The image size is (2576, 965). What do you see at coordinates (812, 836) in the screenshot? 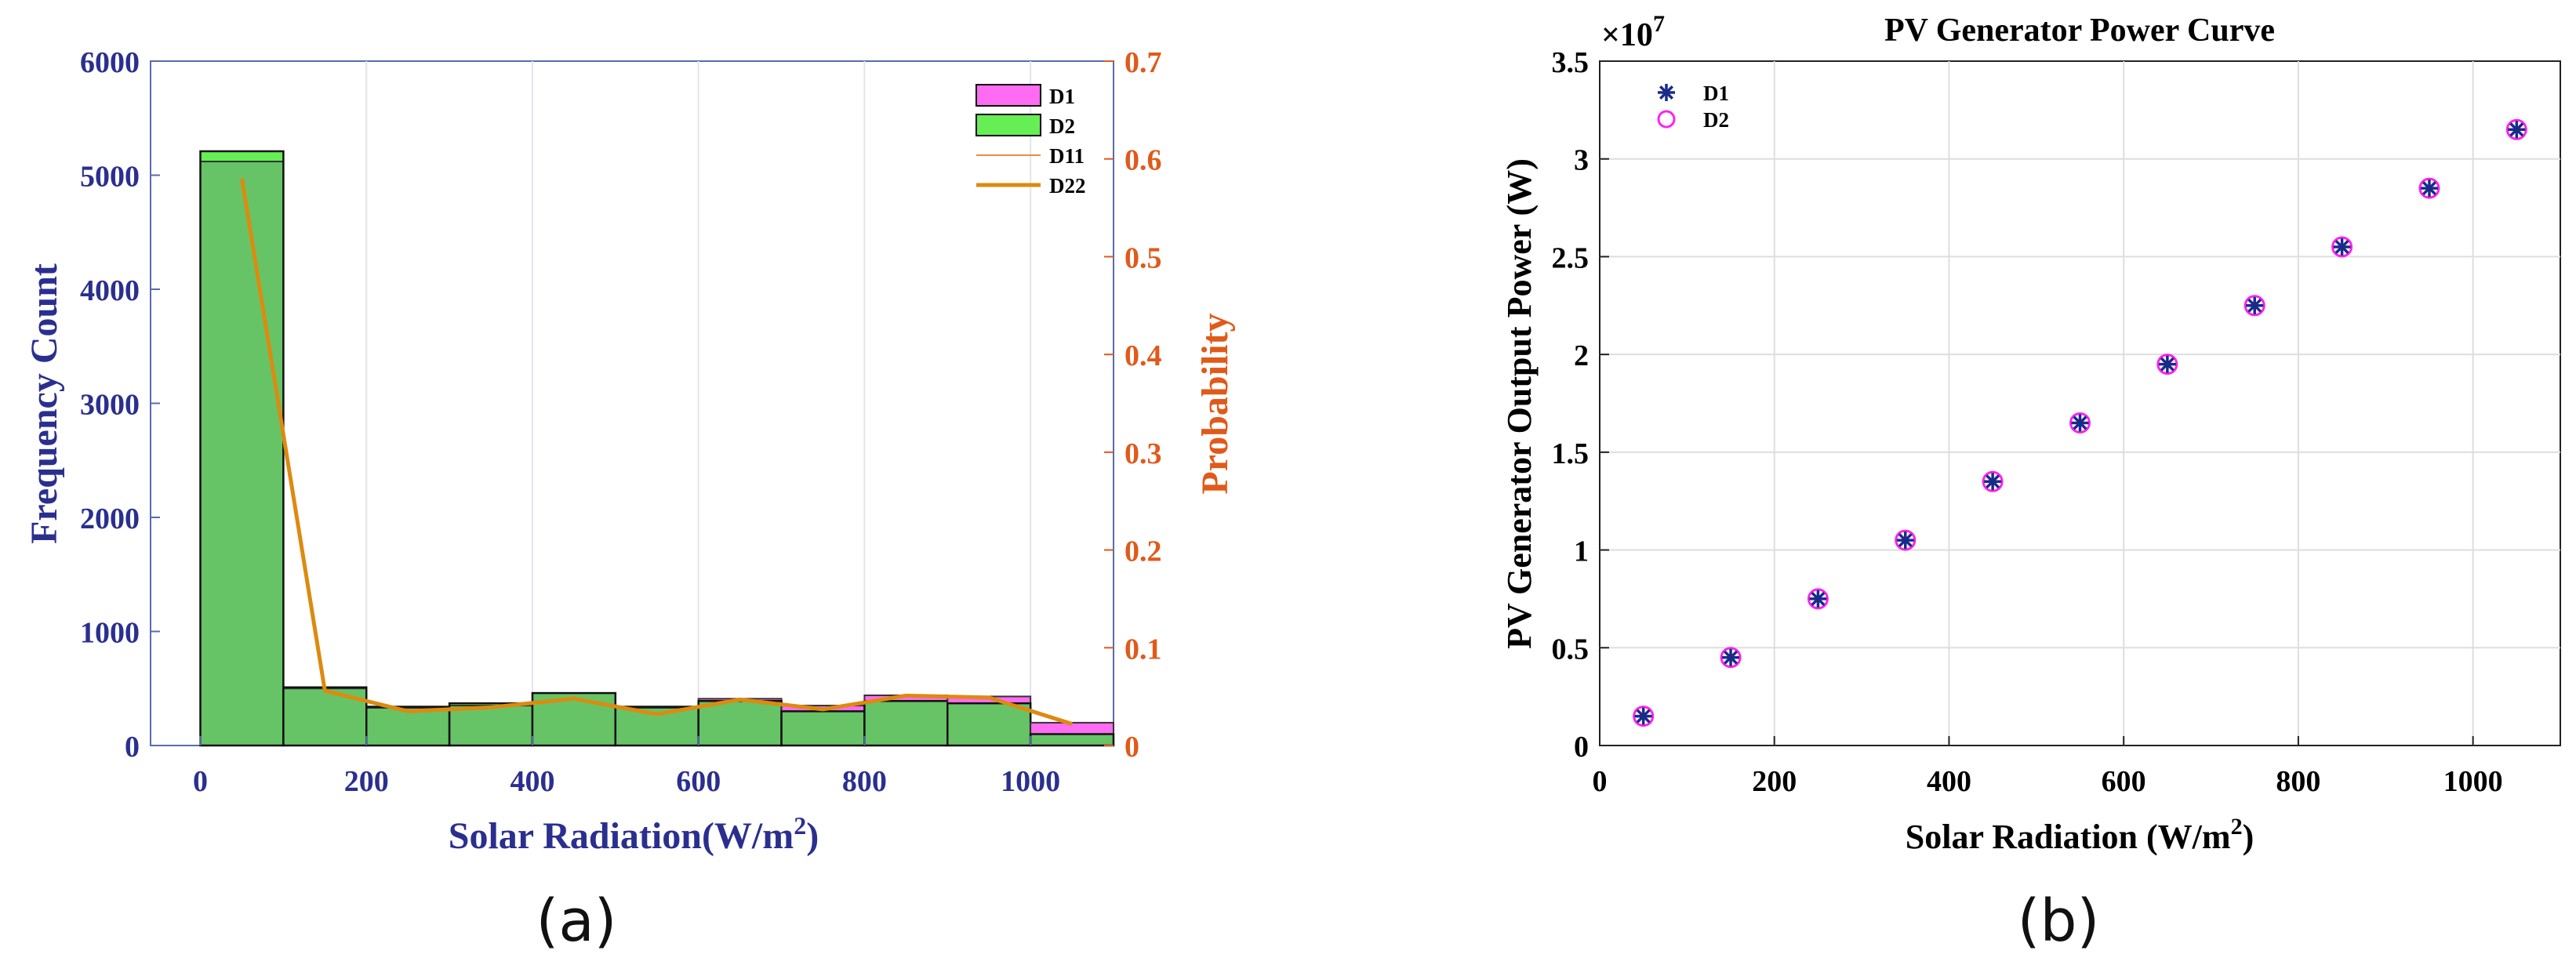
I see `panel-a-xlabel-close: )` at bounding box center [812, 836].